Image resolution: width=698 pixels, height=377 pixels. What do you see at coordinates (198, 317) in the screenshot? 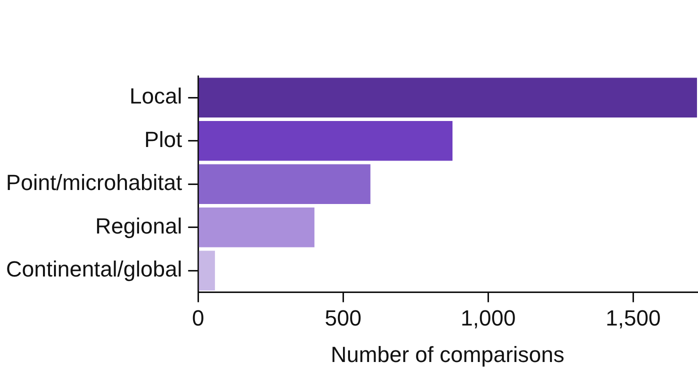
I see `x-tick-label: 0` at bounding box center [198, 317].